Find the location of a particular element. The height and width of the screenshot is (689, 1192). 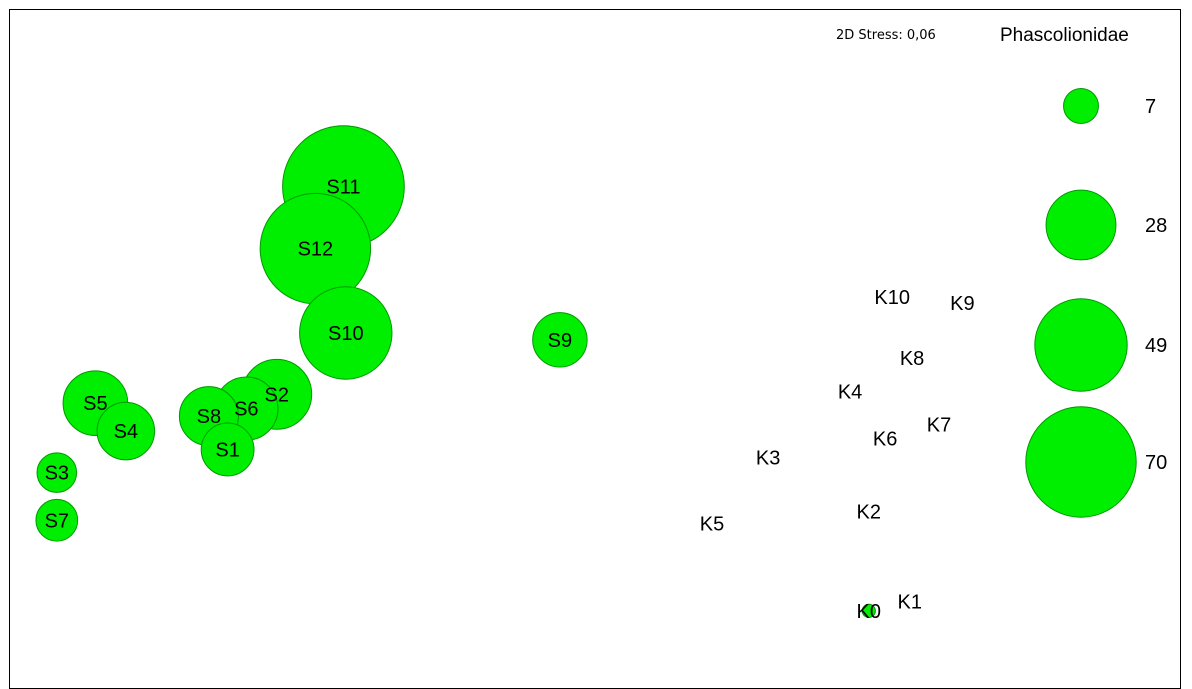

bubble-s3 is located at coordinates (57, 472).